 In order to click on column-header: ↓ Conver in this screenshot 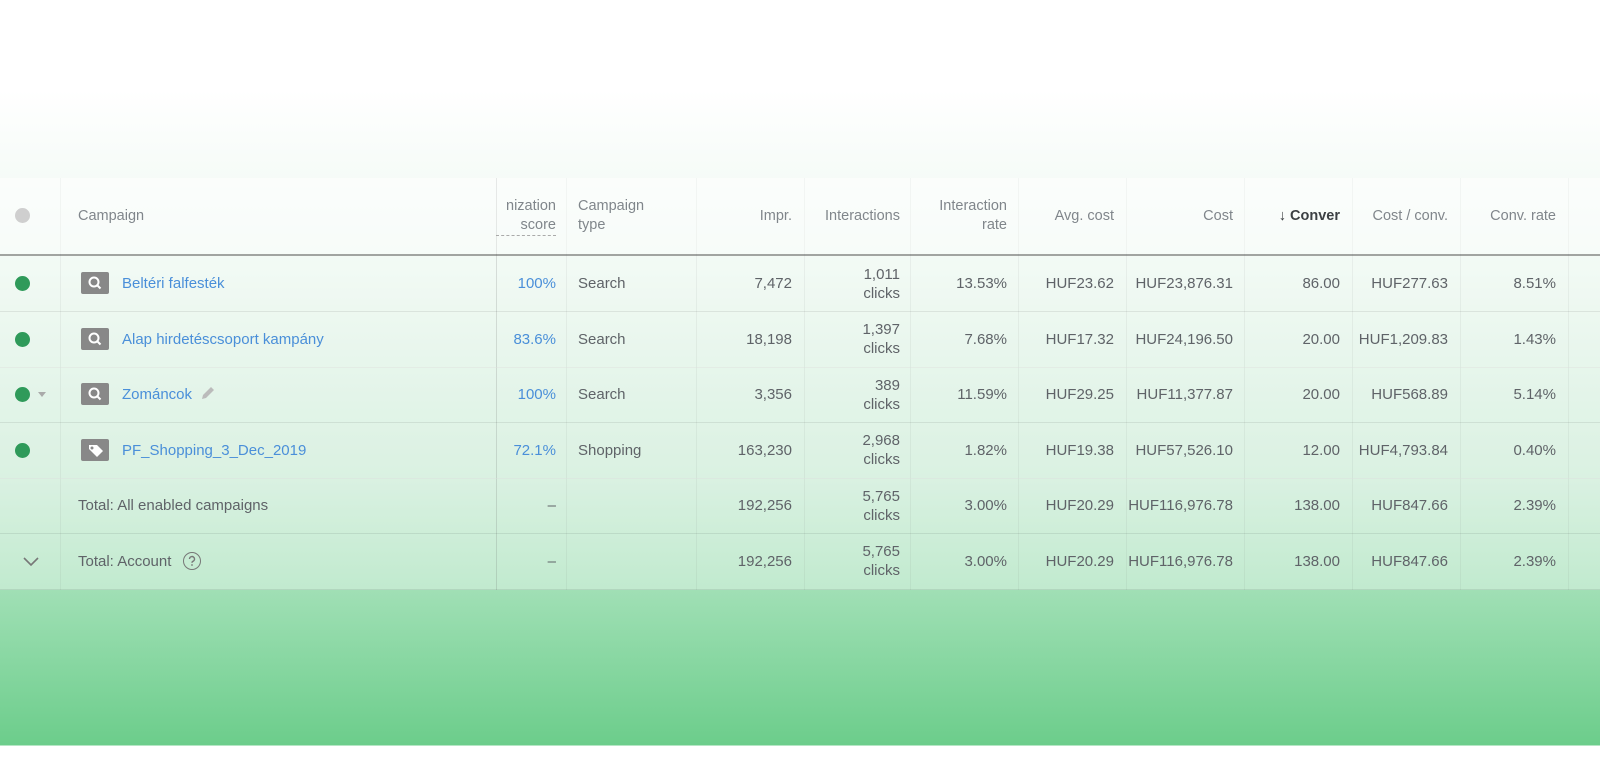, I will do `click(1296, 216)`.